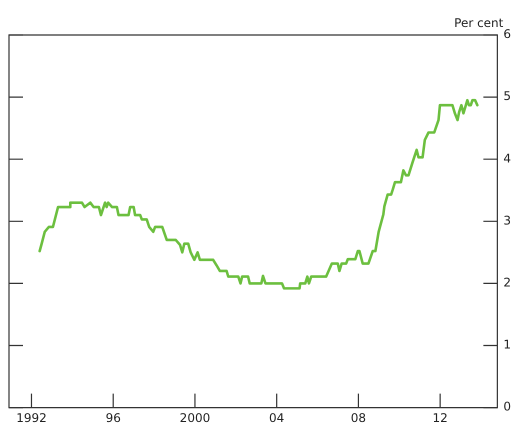  I want to click on x-tick-label: 2000, so click(195, 417).